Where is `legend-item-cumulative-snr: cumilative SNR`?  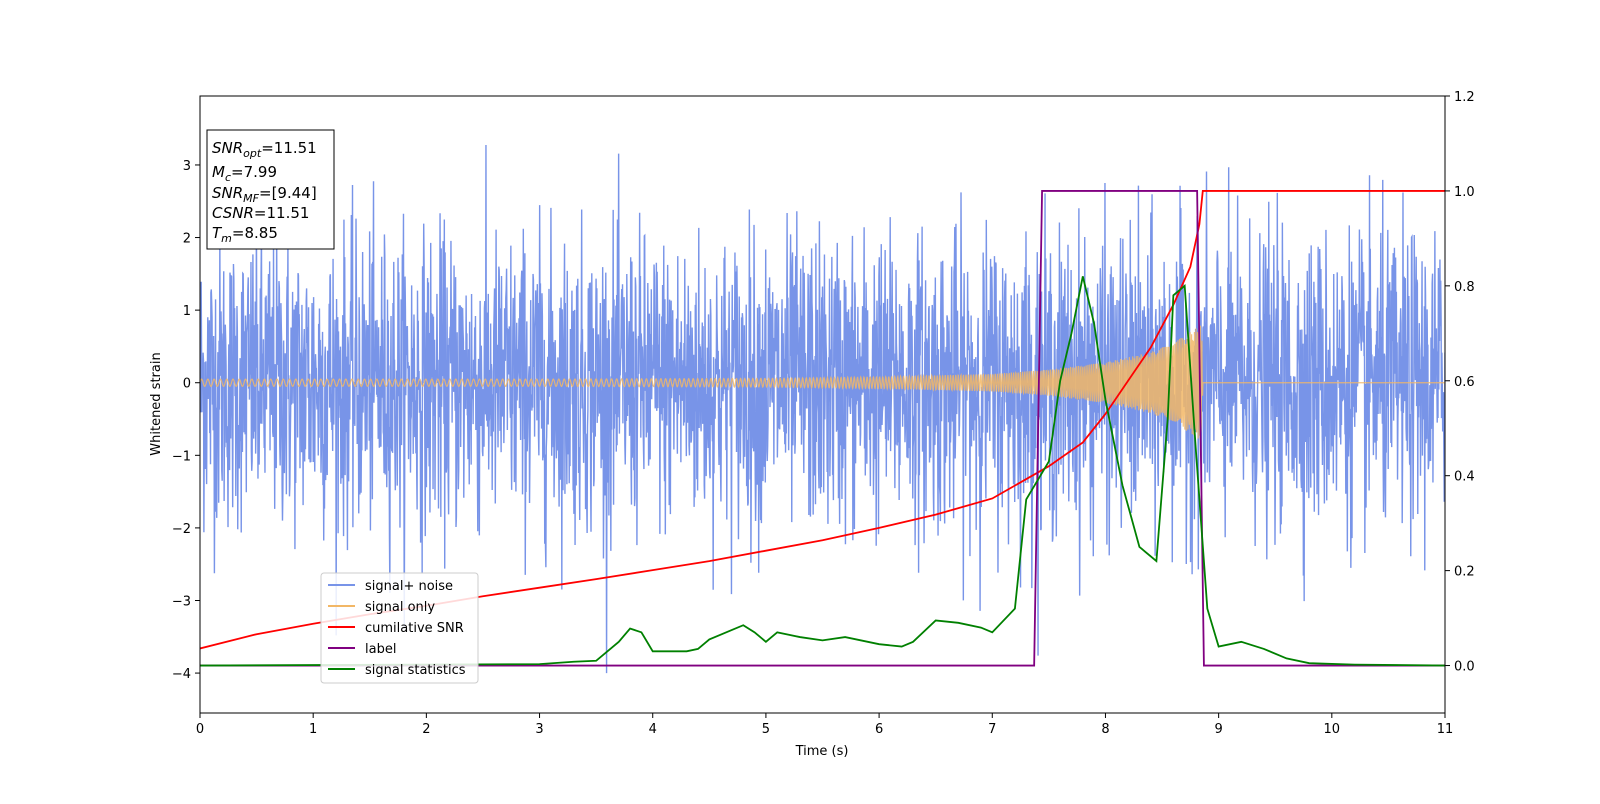
legend-item-cumulative-snr: cumilative SNR is located at coordinates (396, 628).